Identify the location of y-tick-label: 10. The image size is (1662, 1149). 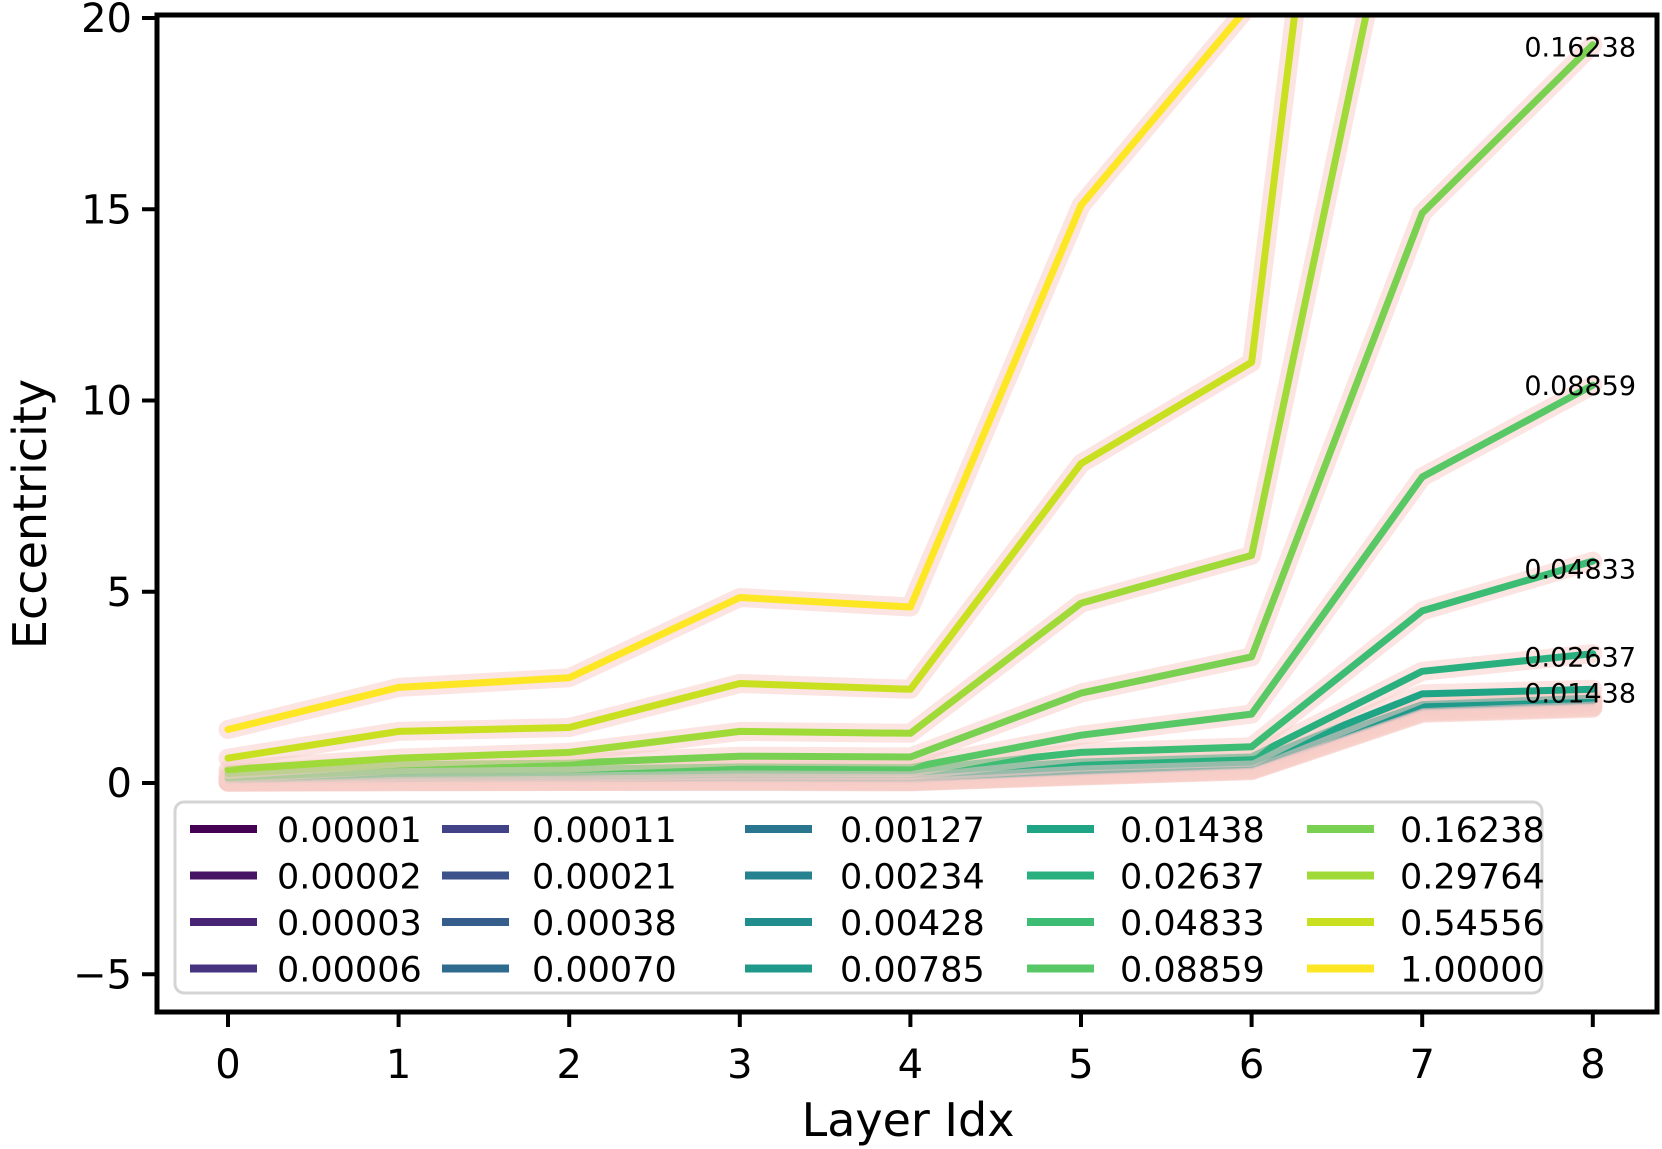
(106, 402).